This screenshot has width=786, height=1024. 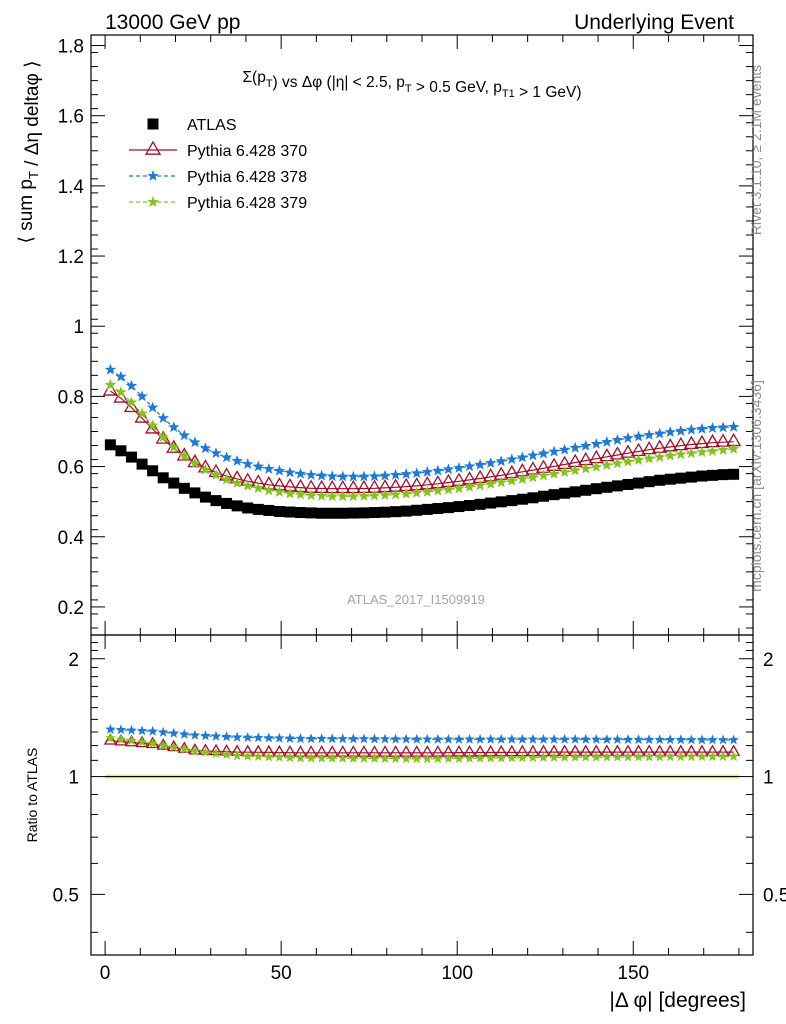 What do you see at coordinates (416, 599) in the screenshot?
I see `analysis-watermark: ATLAS_2017_I1509919` at bounding box center [416, 599].